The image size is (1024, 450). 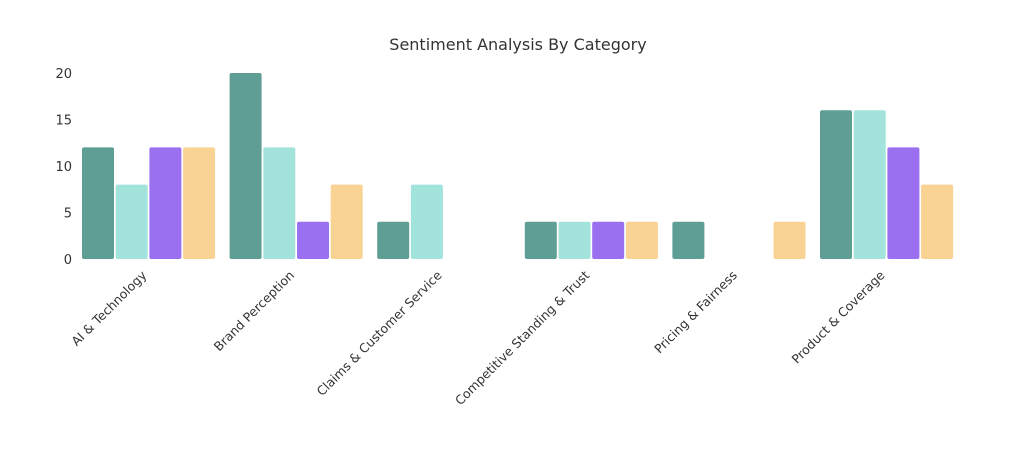 What do you see at coordinates (522, 337) in the screenshot?
I see `x-tick-label: Competitive Standing & Trust` at bounding box center [522, 337].